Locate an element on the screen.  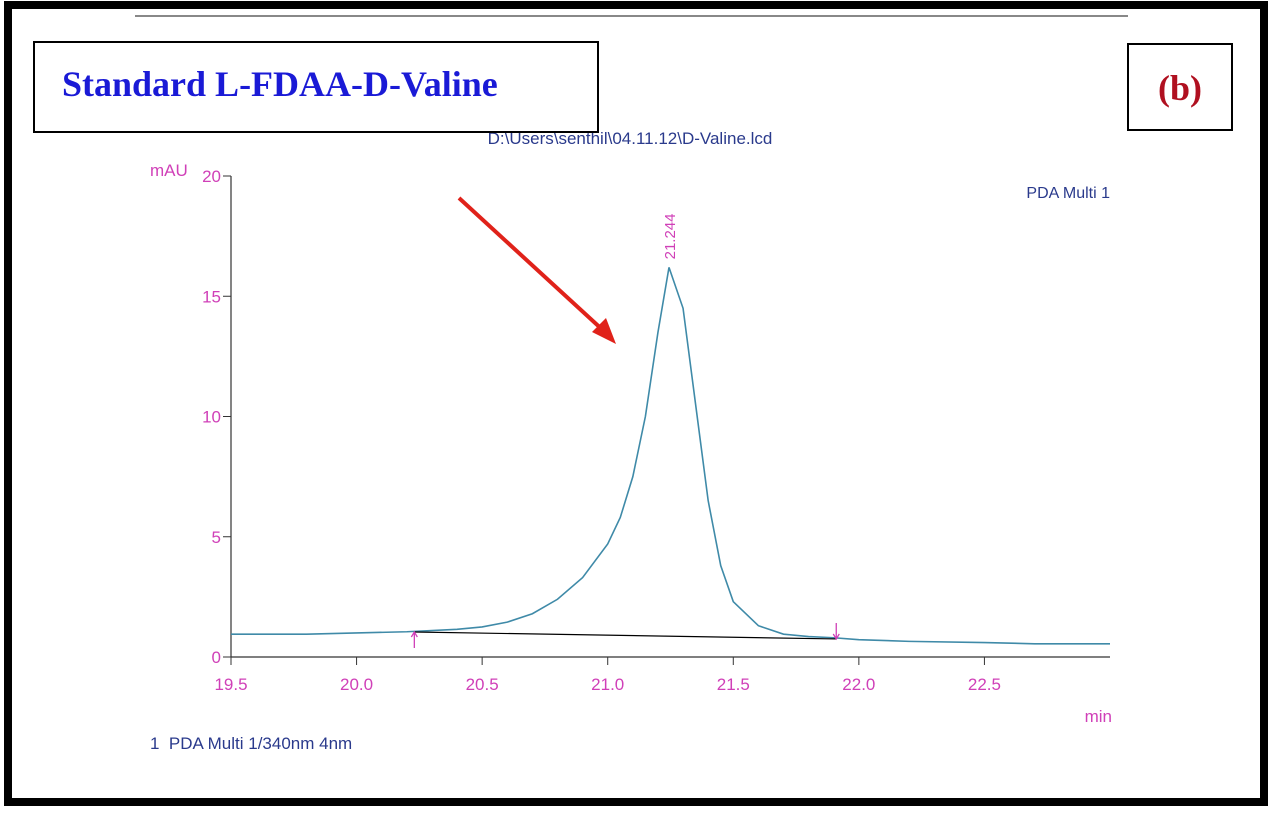
x-tick-label: 19.5 is located at coordinates (230, 684).